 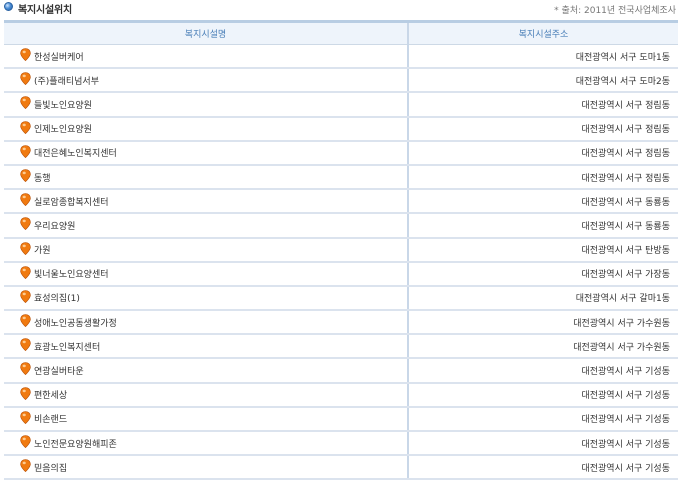 I want to click on facility-name: 대전은혜노인복지센터, so click(x=75, y=154).